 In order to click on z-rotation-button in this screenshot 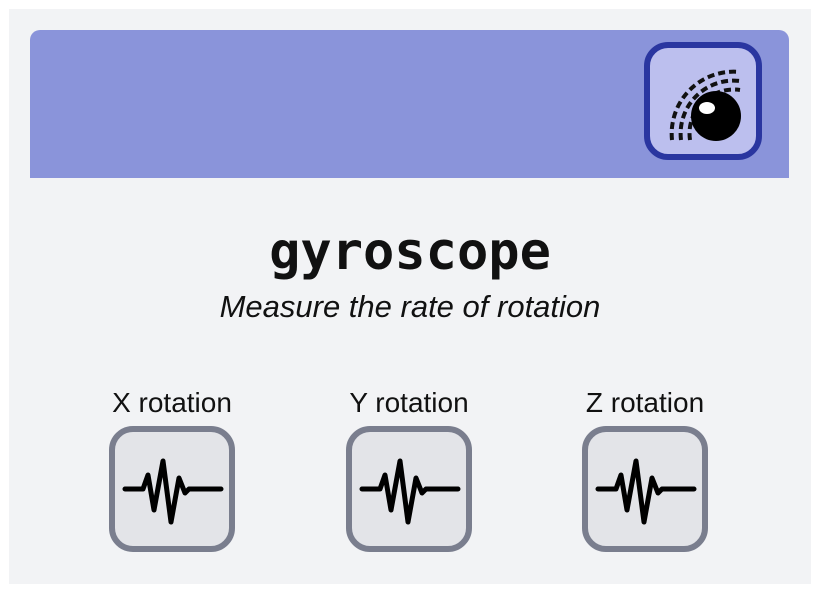, I will do `click(645, 489)`.